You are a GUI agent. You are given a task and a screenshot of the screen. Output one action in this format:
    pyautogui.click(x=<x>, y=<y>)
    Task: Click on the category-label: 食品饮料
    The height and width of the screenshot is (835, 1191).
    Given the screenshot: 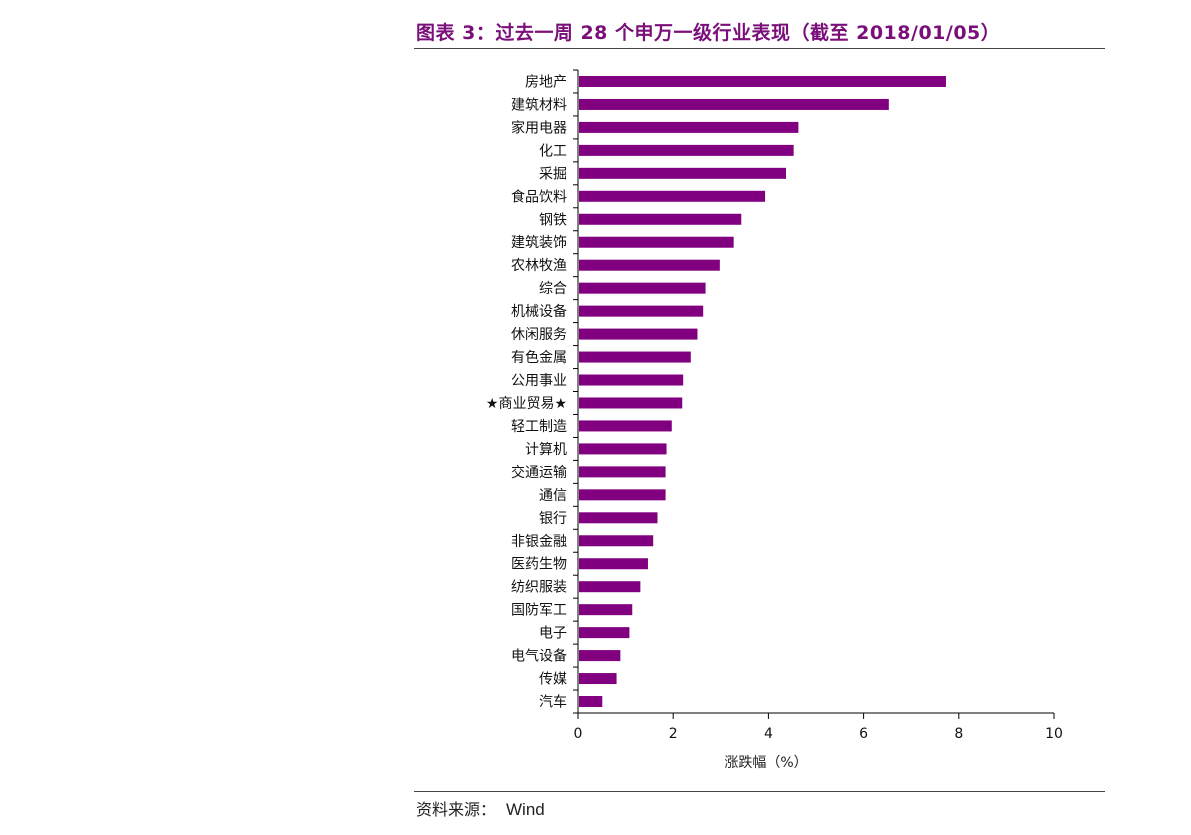 What is the action you would take?
    pyautogui.click(x=539, y=196)
    